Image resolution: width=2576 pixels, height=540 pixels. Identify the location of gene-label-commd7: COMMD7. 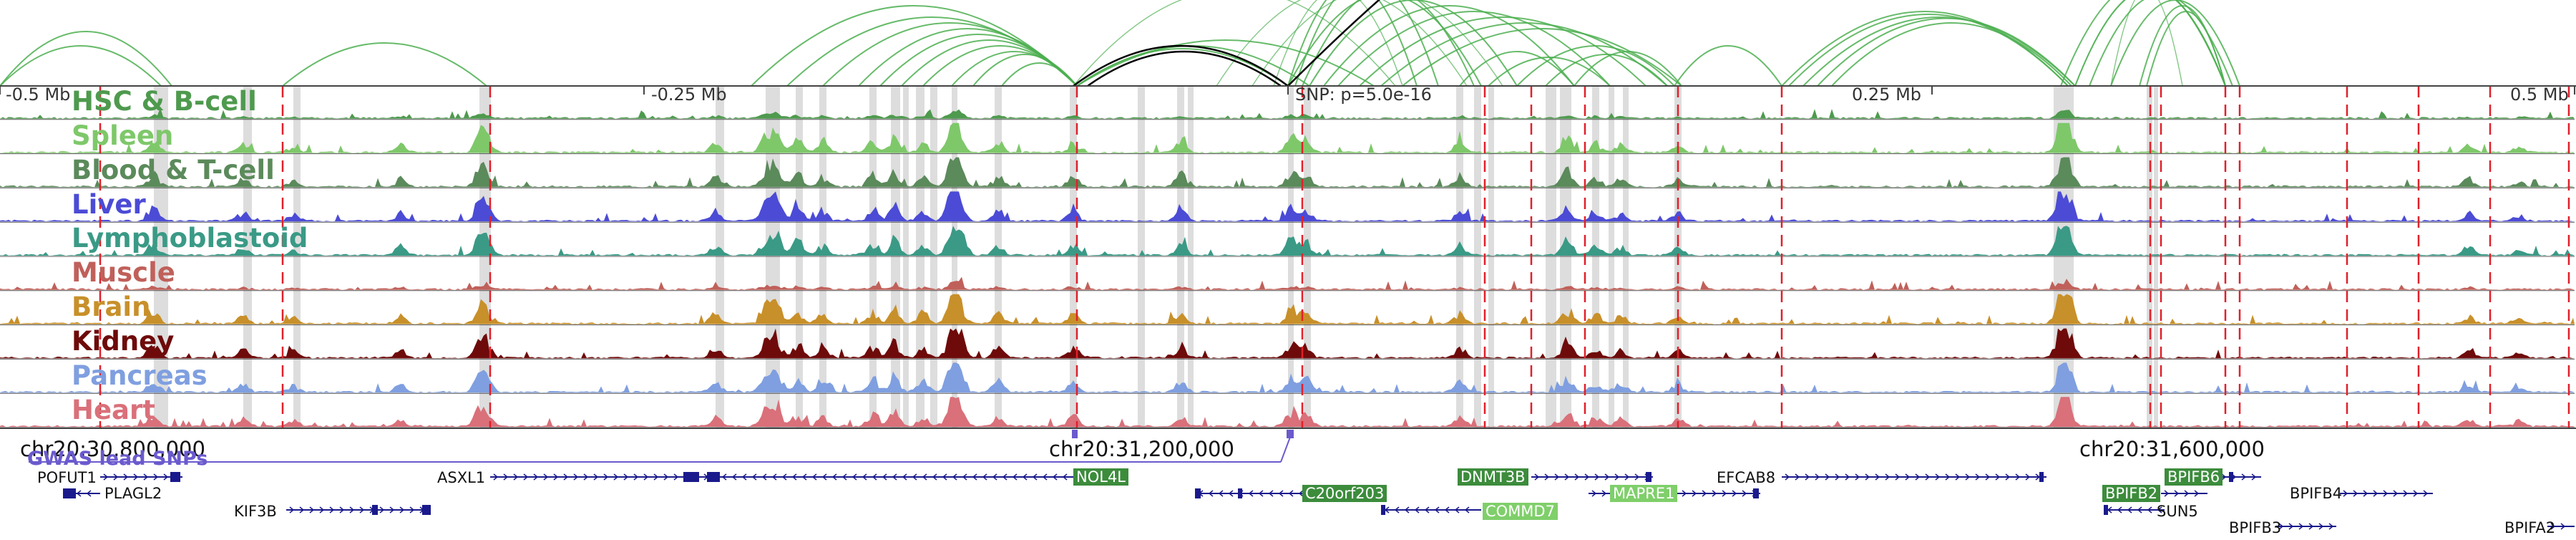
(1520, 512).